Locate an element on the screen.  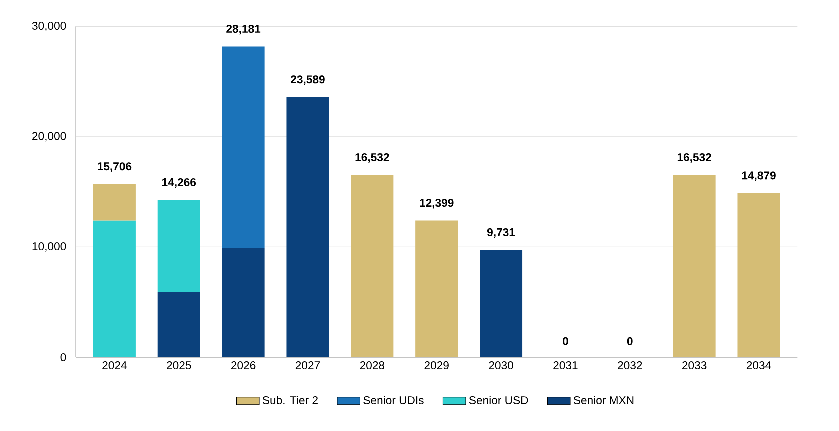
total-label: 14,879 is located at coordinates (759, 177).